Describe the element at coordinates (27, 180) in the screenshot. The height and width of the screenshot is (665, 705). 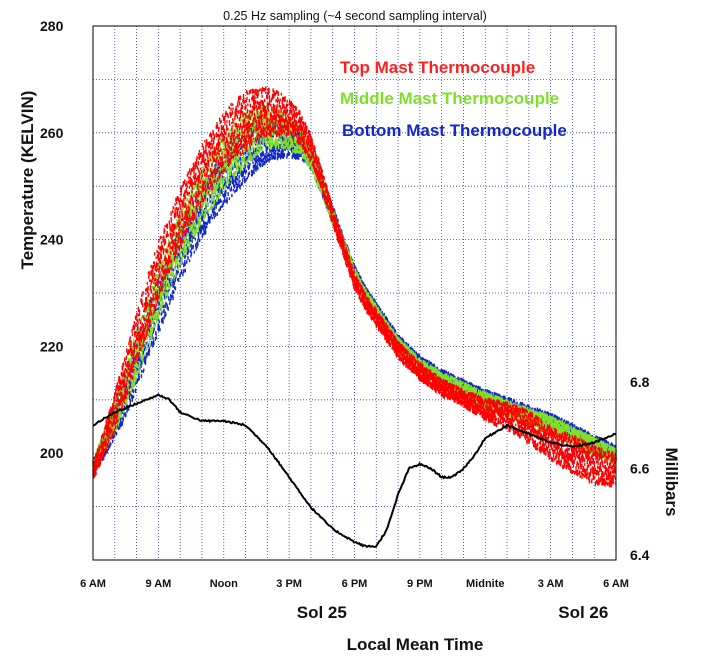
I see `y-axis-title: Temperature (KELVIN)` at that location.